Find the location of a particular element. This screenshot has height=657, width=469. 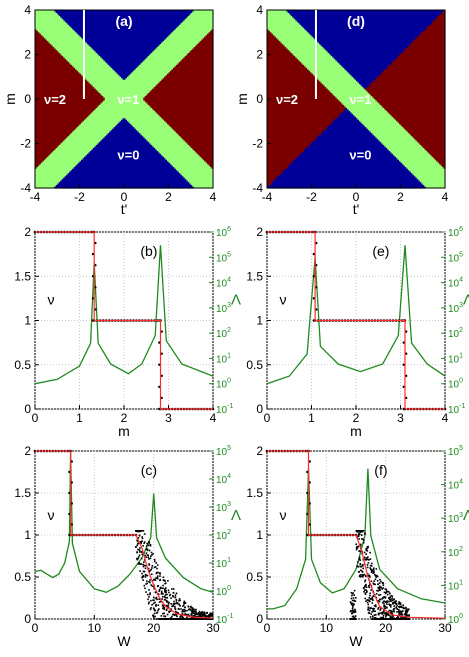

y-tick-label: -4 is located at coordinates (25, 188).